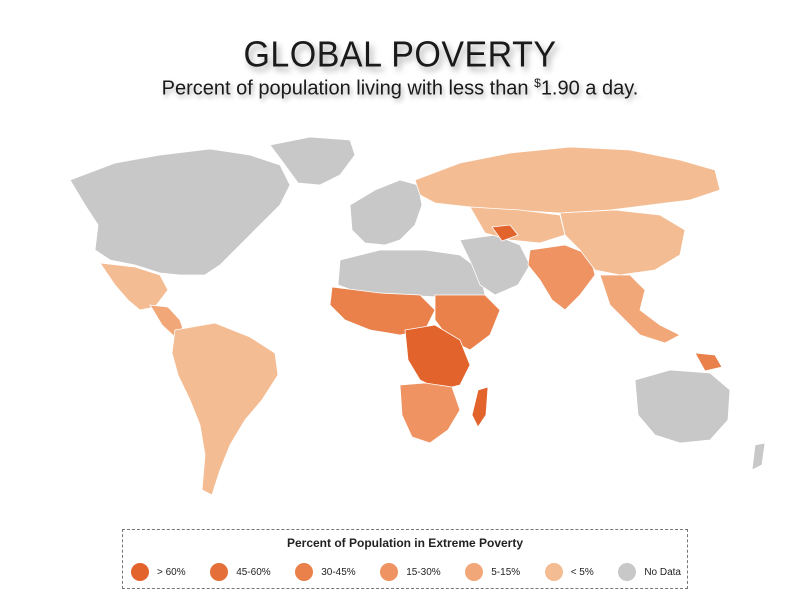  What do you see at coordinates (609, 88) in the screenshot?
I see `subtitle-suffix: a day.` at bounding box center [609, 88].